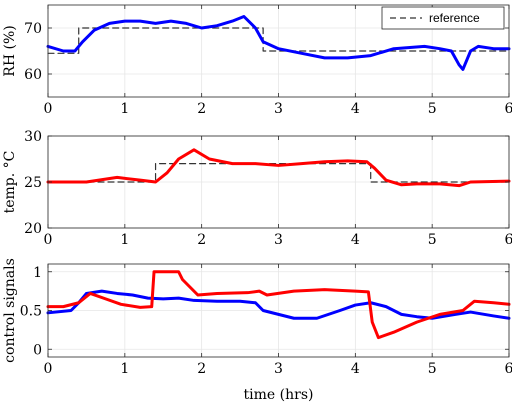 This screenshot has height=406, width=512. I want to click on legend-box, so click(443, 18).